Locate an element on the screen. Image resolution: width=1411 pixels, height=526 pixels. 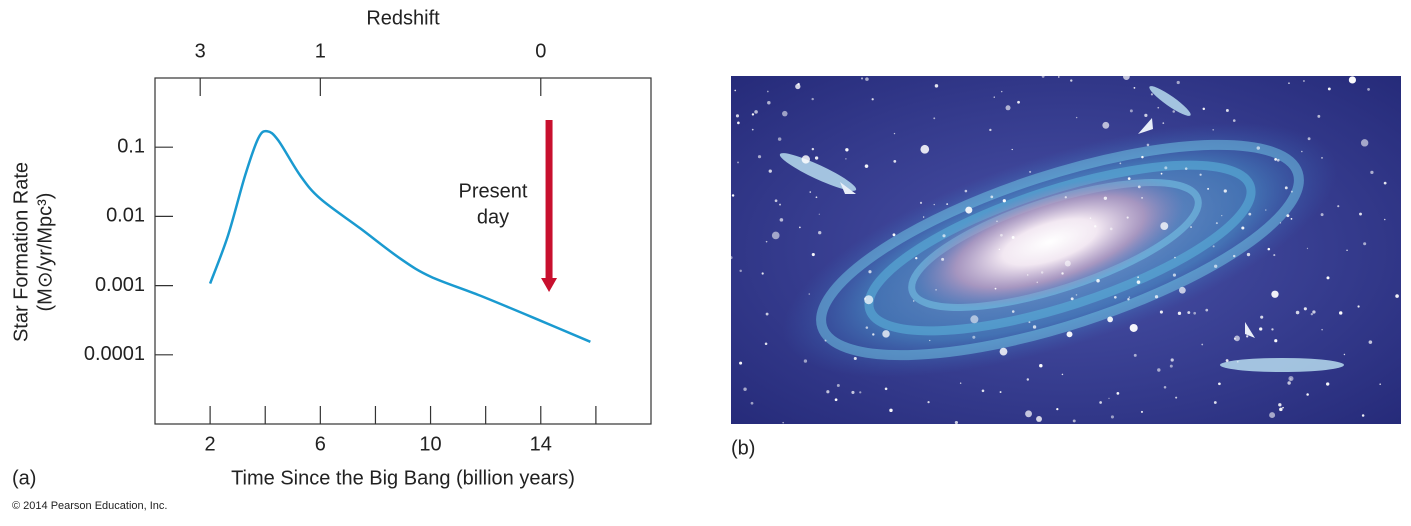
x-tick-label: 6 is located at coordinates (320, 444).